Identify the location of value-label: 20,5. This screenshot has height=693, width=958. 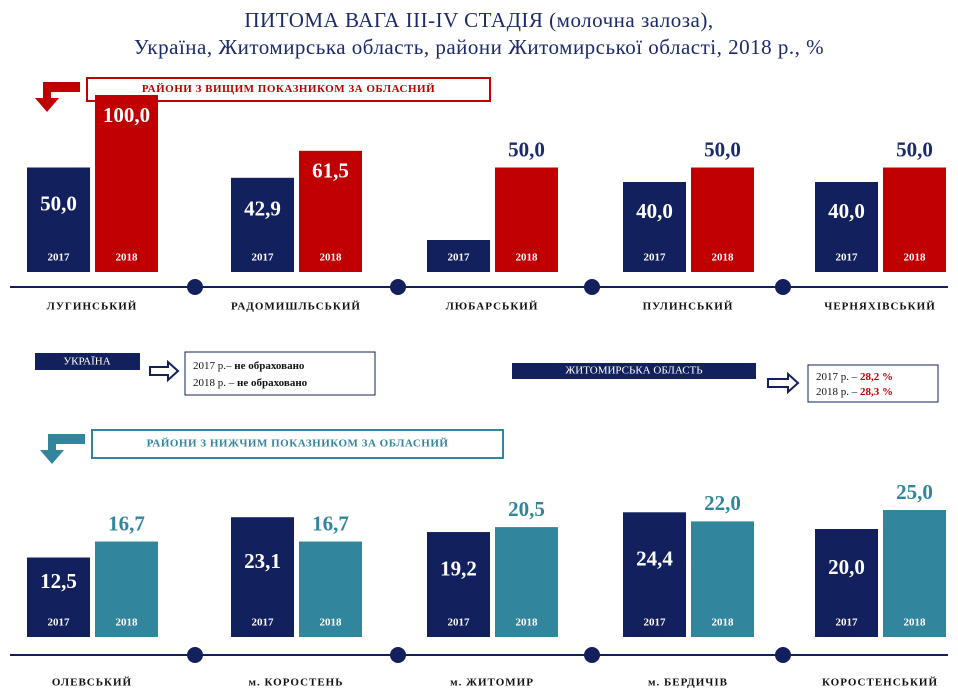
(526, 509).